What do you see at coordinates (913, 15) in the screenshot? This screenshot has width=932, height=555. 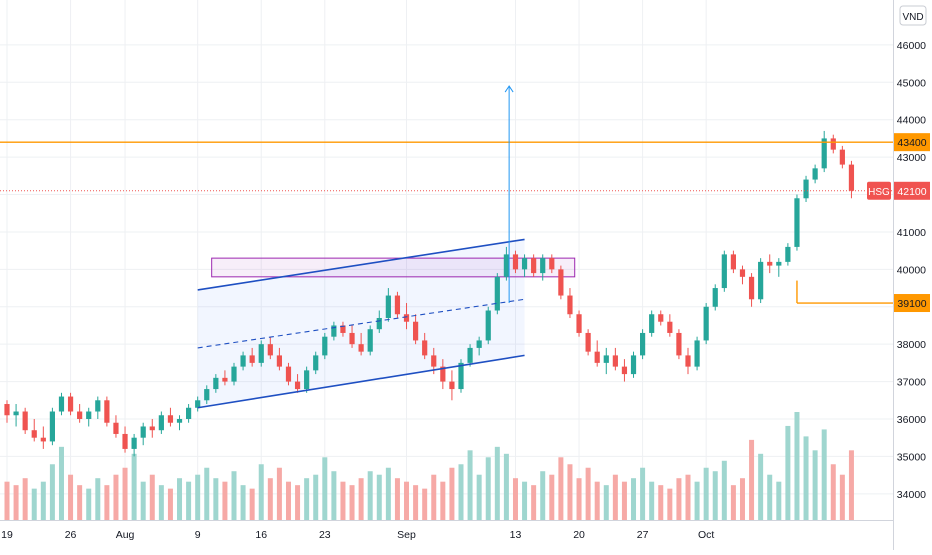 I see `currency-badge: VND` at bounding box center [913, 15].